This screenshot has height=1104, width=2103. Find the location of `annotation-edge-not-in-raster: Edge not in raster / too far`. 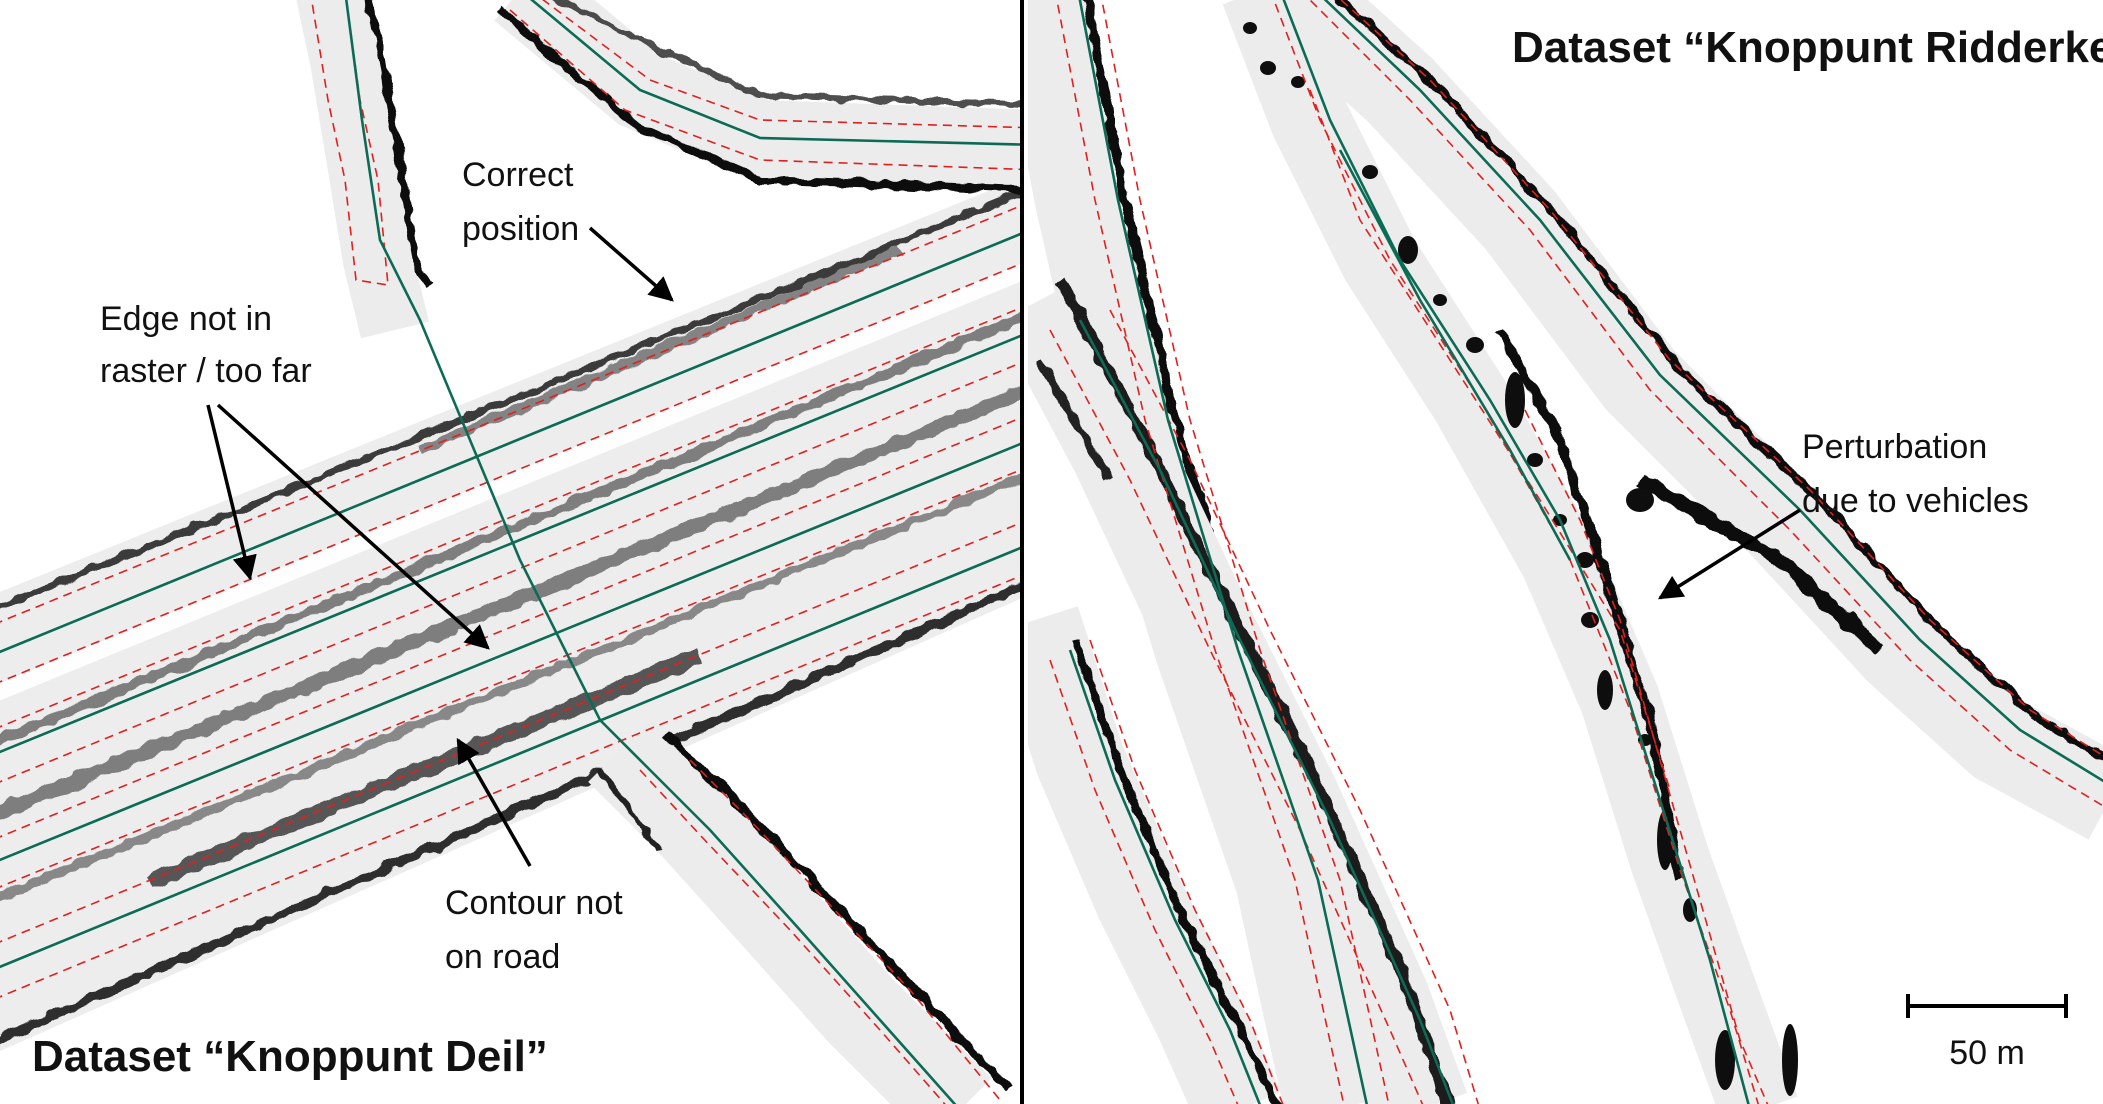

annotation-edge-not-in-raster: Edge not in raster / too far is located at coordinates (295, 475).